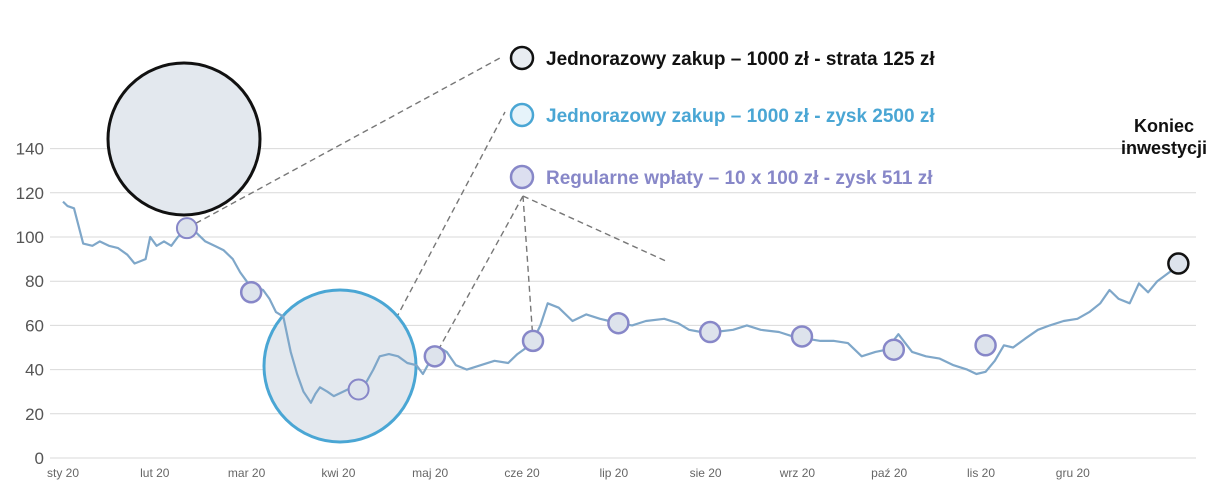  What do you see at coordinates (30, 149) in the screenshot?
I see `y-tick-label: 140` at bounding box center [30, 149].